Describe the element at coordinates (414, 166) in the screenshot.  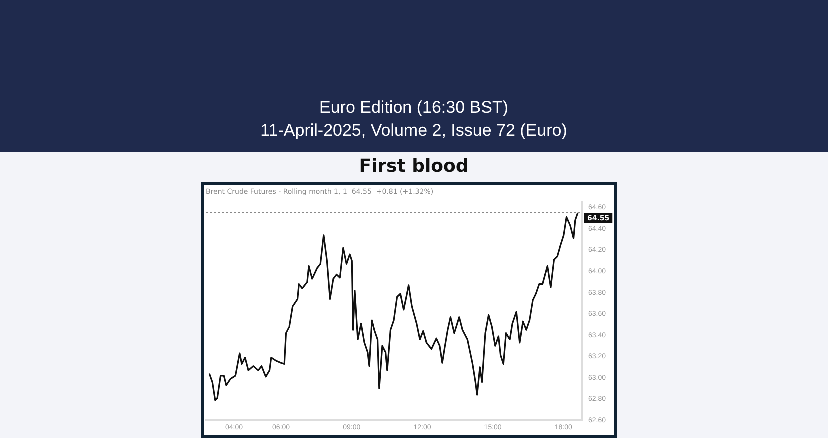
I see `chart-title: First blood` at that location.